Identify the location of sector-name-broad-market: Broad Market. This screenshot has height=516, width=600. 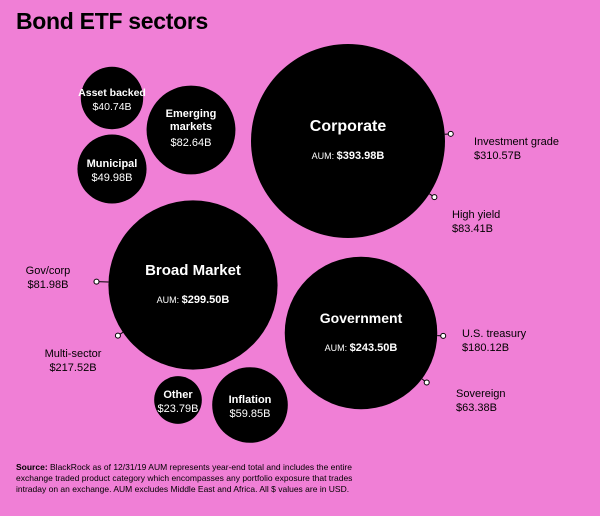
(193, 270).